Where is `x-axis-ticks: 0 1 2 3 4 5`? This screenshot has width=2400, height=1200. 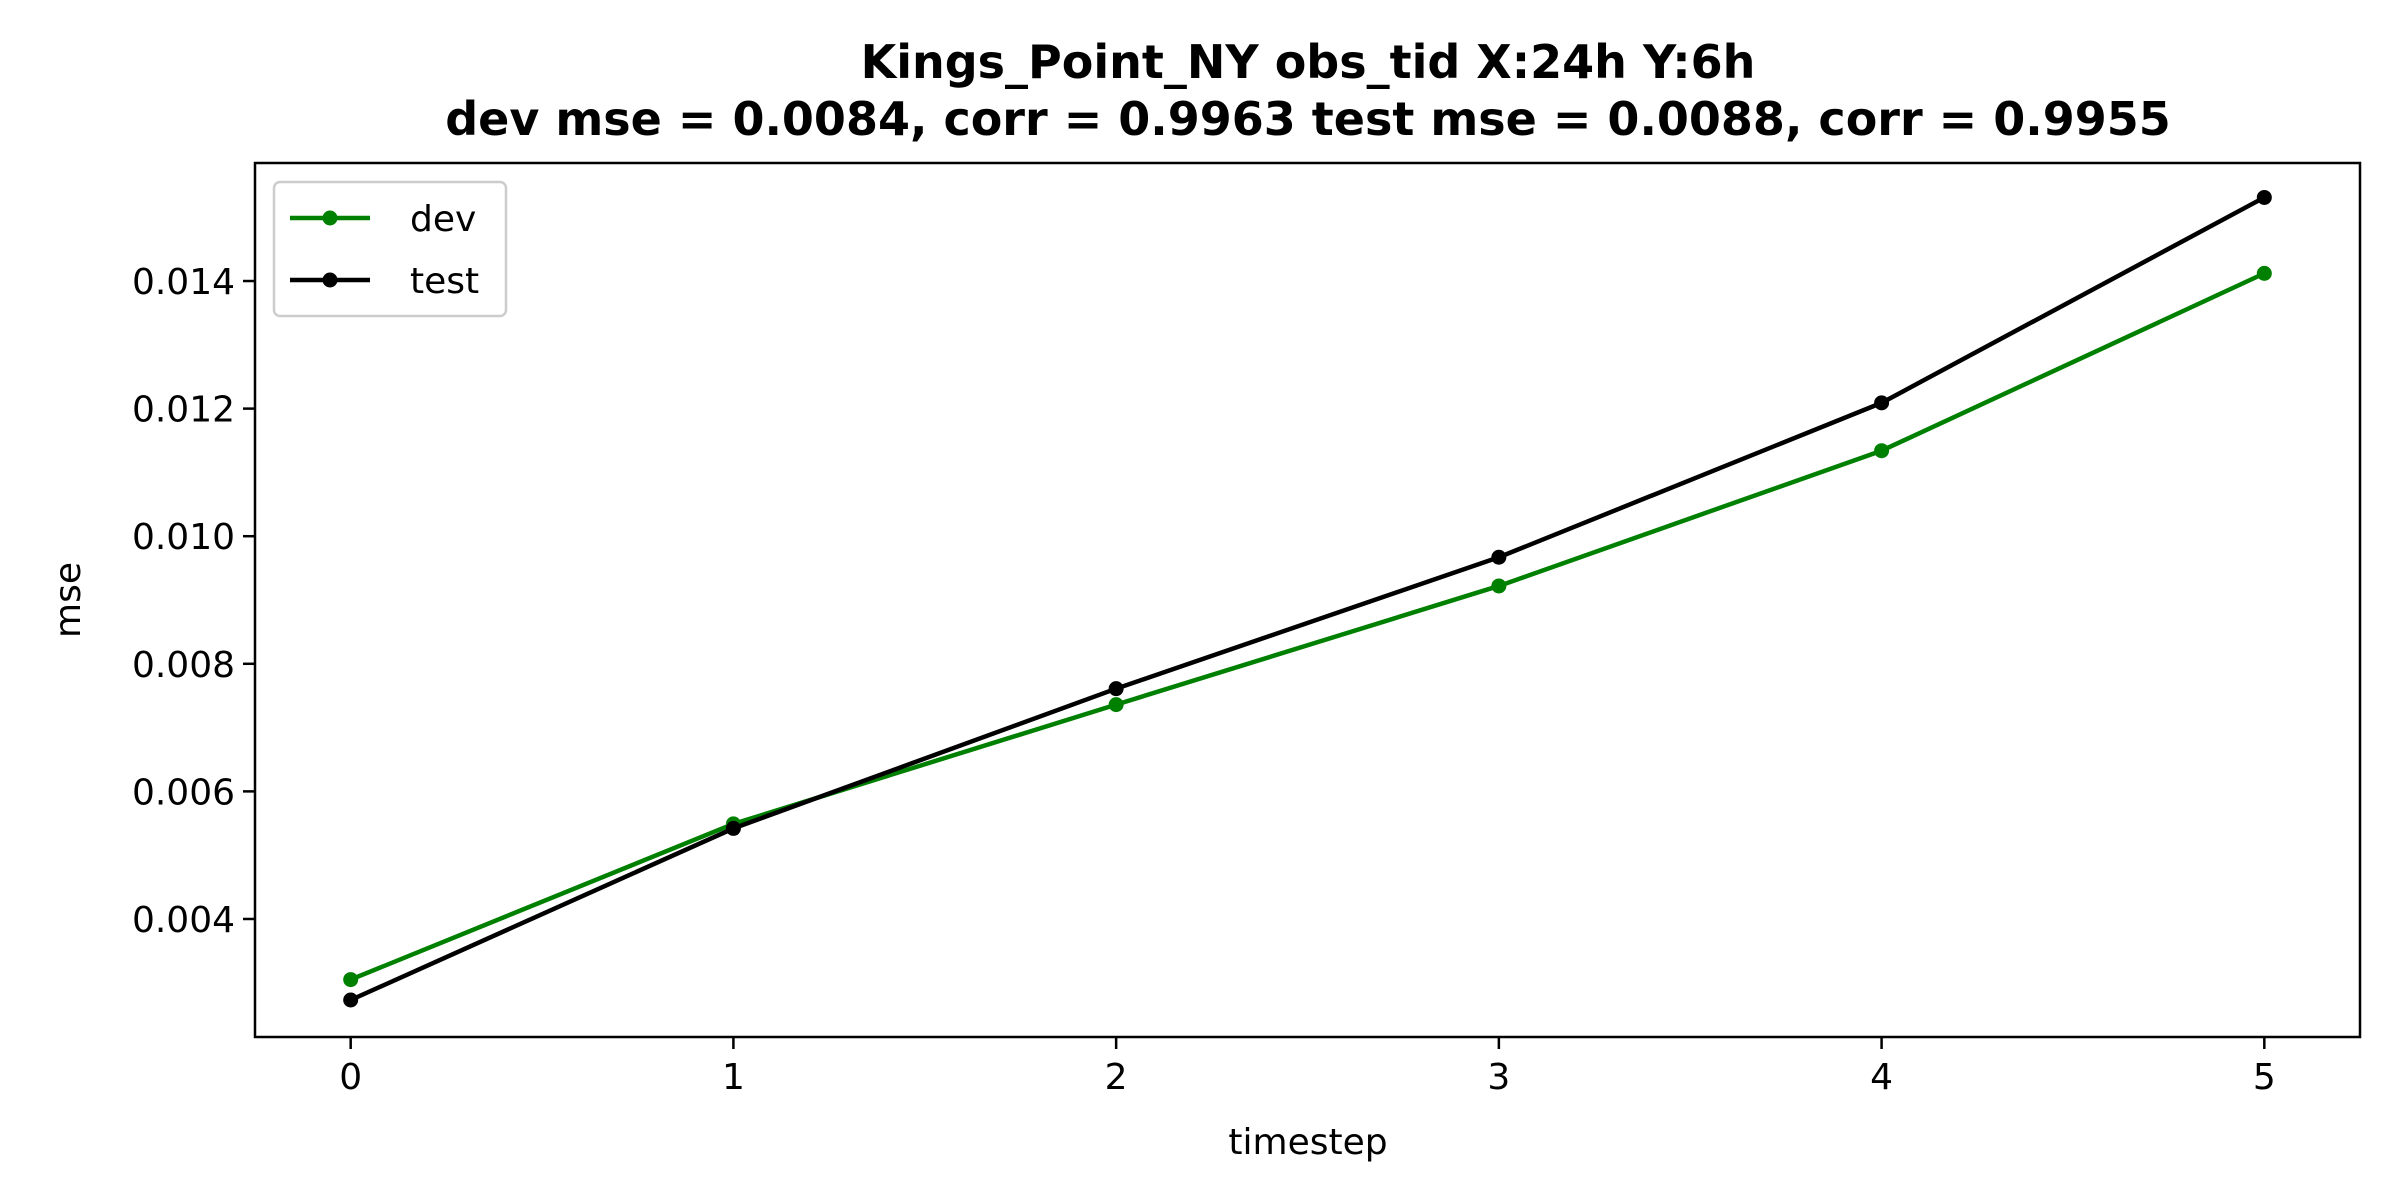 x-axis-ticks: 0 1 2 3 4 5 is located at coordinates (1307, 1067).